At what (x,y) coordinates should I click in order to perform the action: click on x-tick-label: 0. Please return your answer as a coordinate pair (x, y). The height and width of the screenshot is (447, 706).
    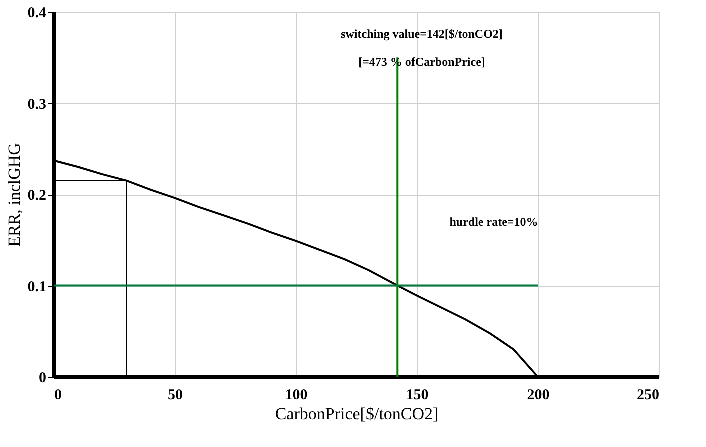
    Looking at the image, I should click on (58, 396).